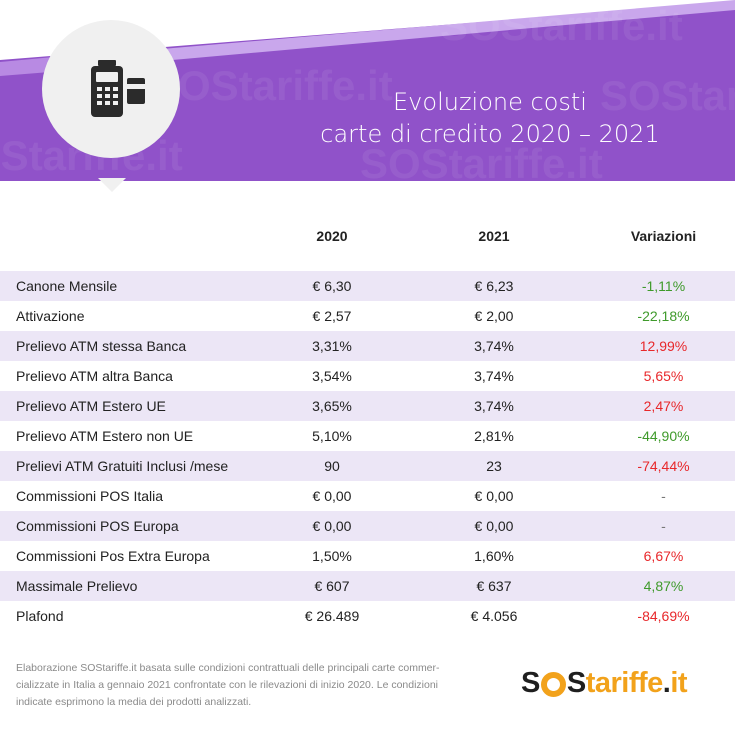 This screenshot has width=735, height=732. Describe the element at coordinates (90, 496) in the screenshot. I see `row-label: Commissioni POS Italia` at that location.